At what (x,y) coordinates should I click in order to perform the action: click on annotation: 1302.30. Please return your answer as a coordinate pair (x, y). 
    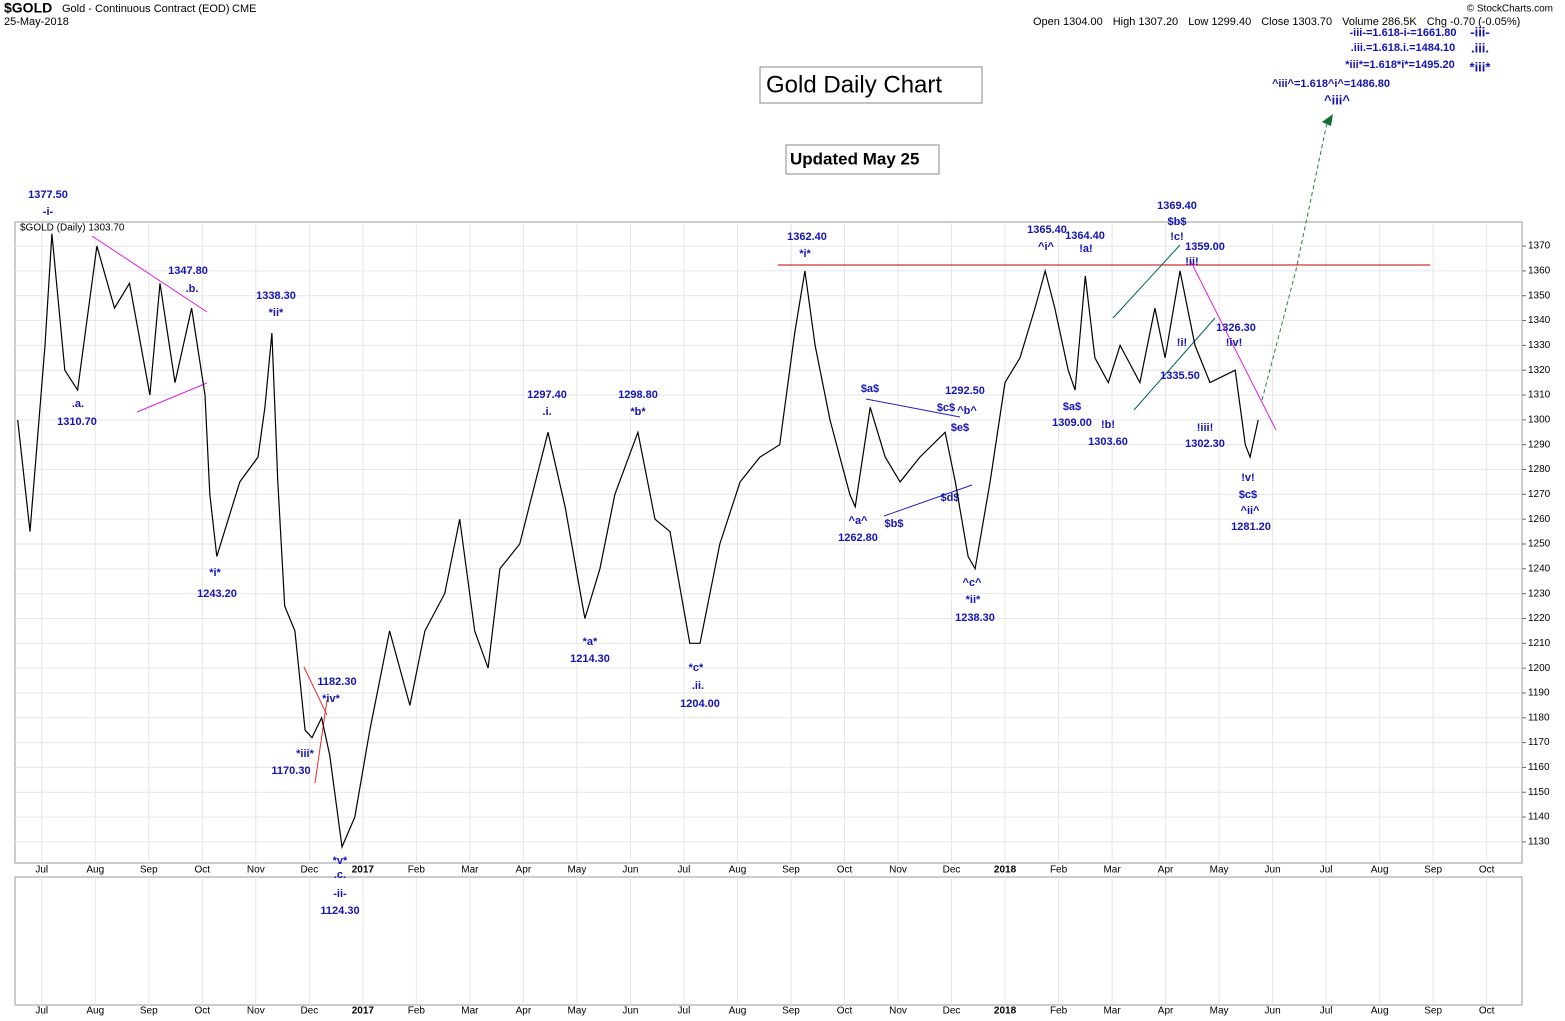
    Looking at the image, I should click on (1205, 444).